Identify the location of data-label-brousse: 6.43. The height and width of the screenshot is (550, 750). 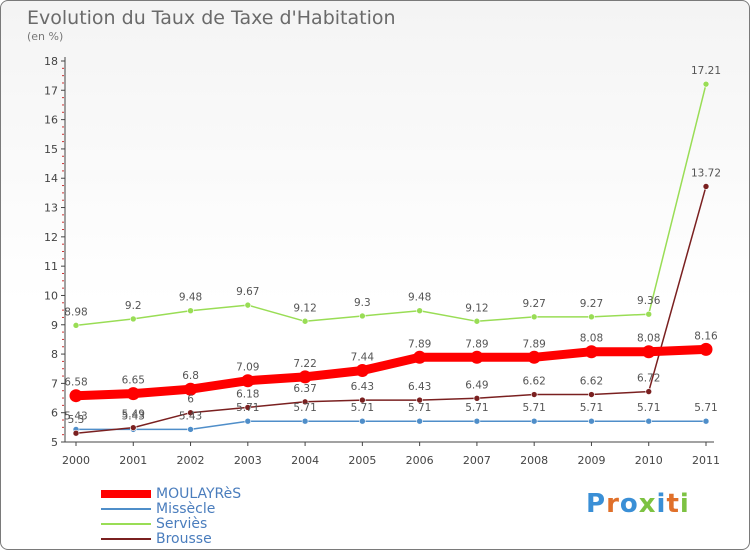
(419, 387).